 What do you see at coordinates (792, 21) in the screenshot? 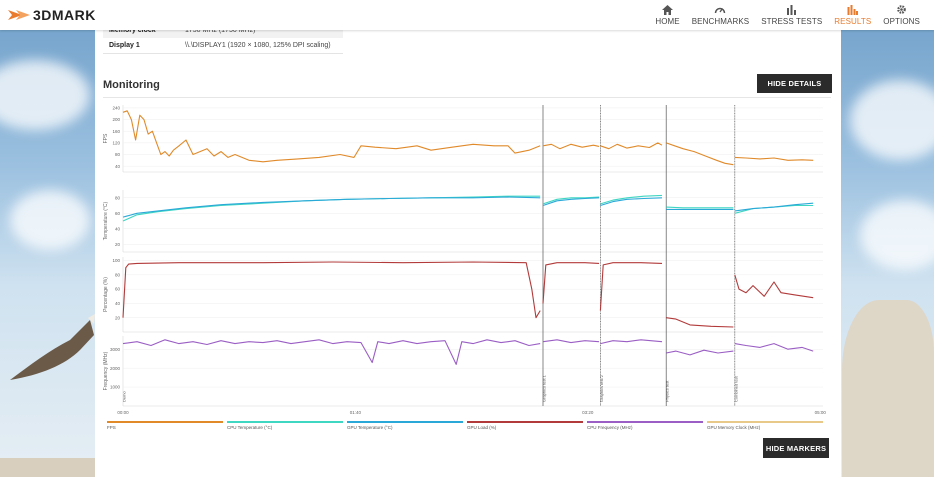
I see `nav-stress-tests-label: STRESS TESTS` at bounding box center [792, 21].